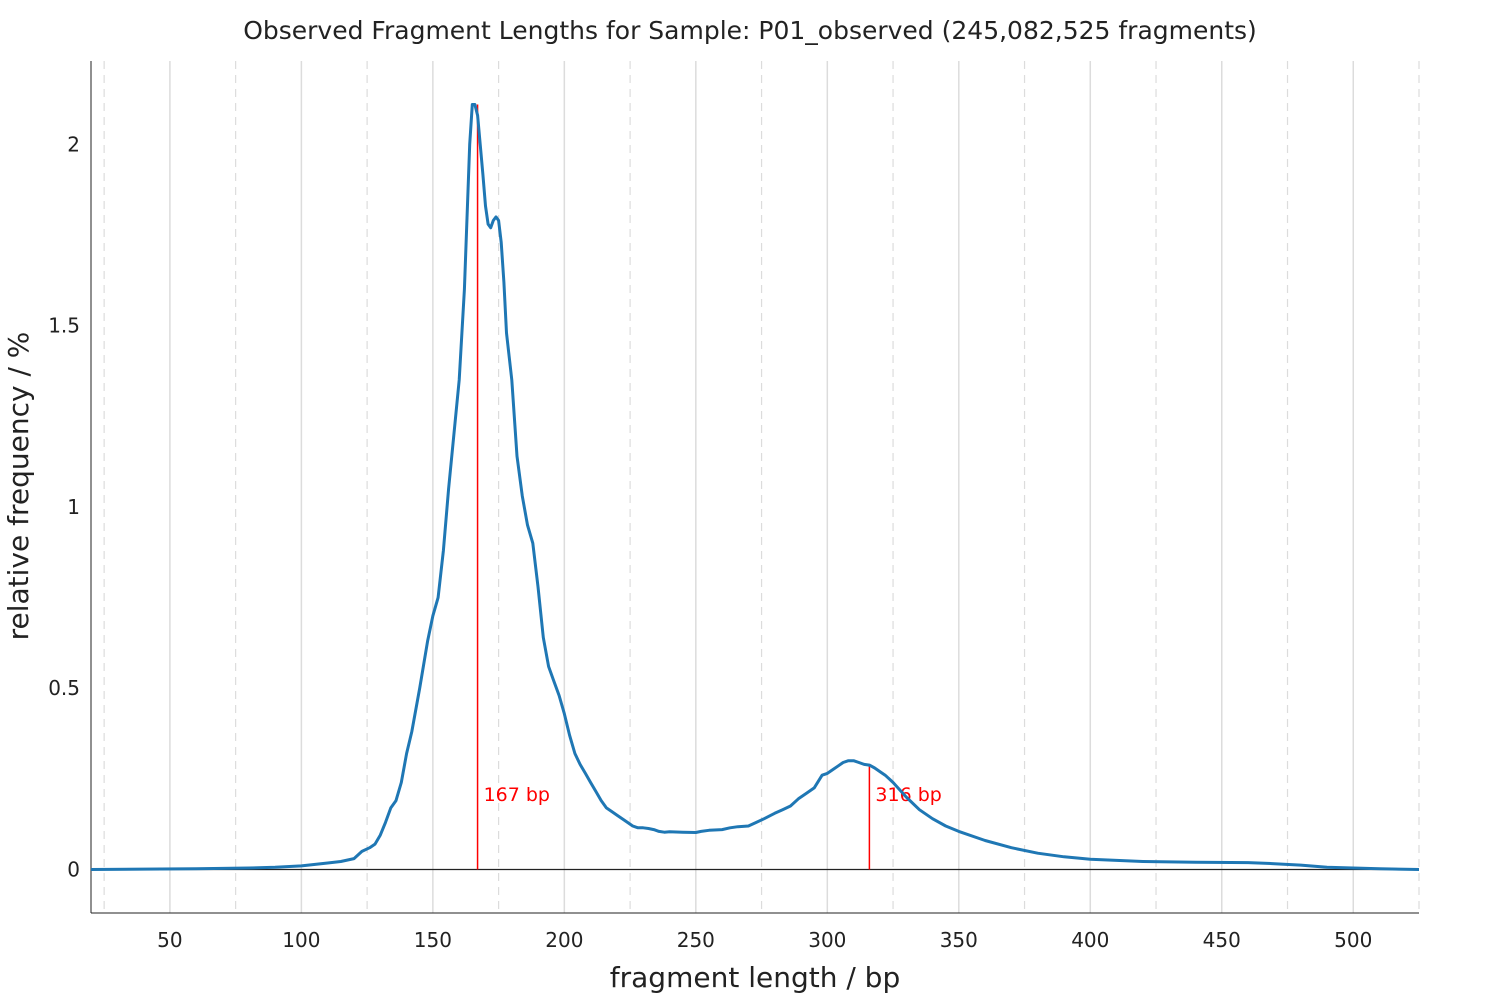 The height and width of the screenshot is (1000, 1500). What do you see at coordinates (564, 940) in the screenshot?
I see `x-tick-label: 200` at bounding box center [564, 940].